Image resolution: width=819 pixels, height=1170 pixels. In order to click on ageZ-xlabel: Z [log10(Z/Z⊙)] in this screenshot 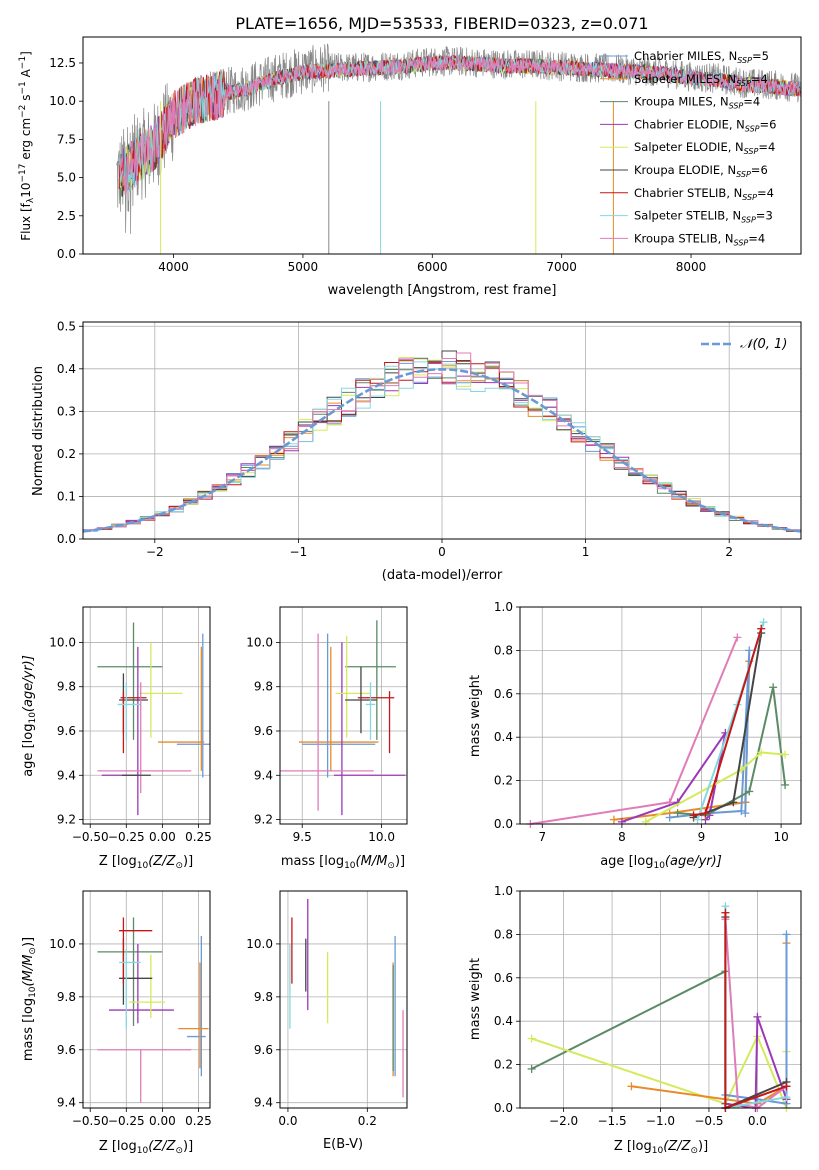, I will do `click(146, 862)`.